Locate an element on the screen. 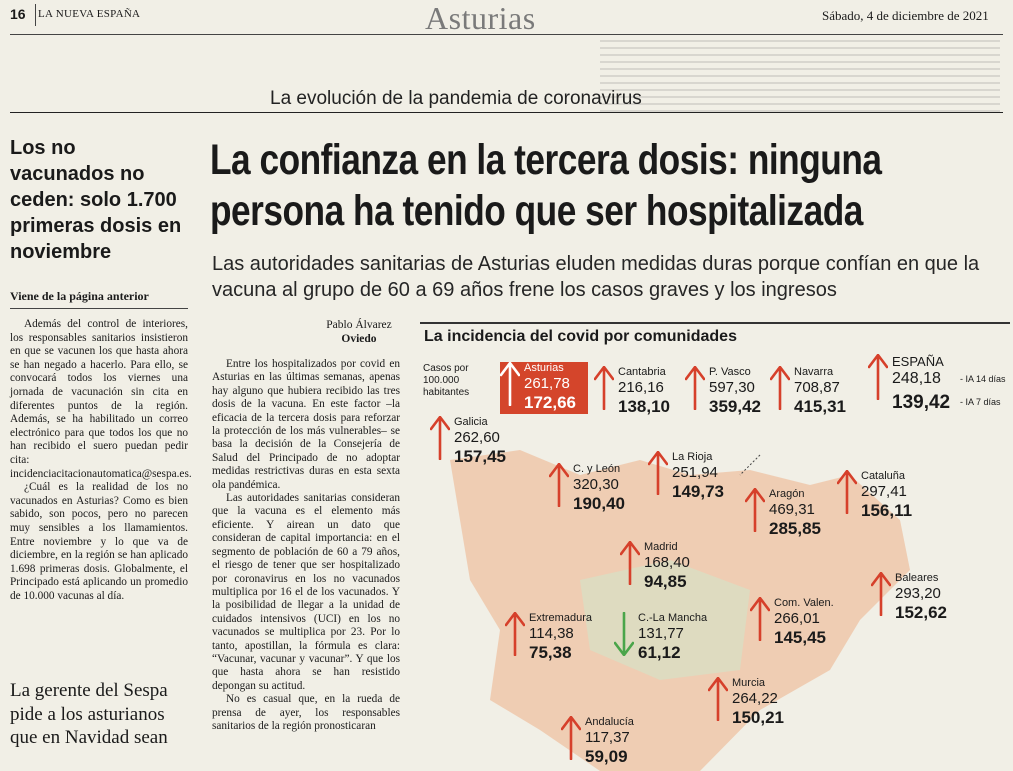  pointer-line is located at coordinates (750, 465).